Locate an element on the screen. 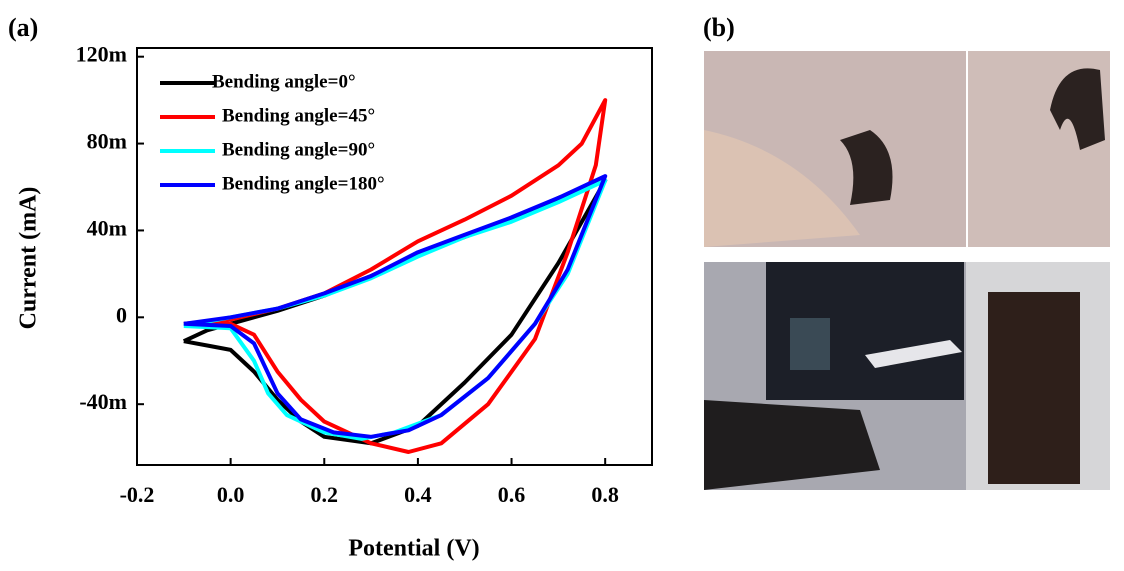 The width and height of the screenshot is (1124, 571). y-tick-label: 80m is located at coordinates (107, 141).